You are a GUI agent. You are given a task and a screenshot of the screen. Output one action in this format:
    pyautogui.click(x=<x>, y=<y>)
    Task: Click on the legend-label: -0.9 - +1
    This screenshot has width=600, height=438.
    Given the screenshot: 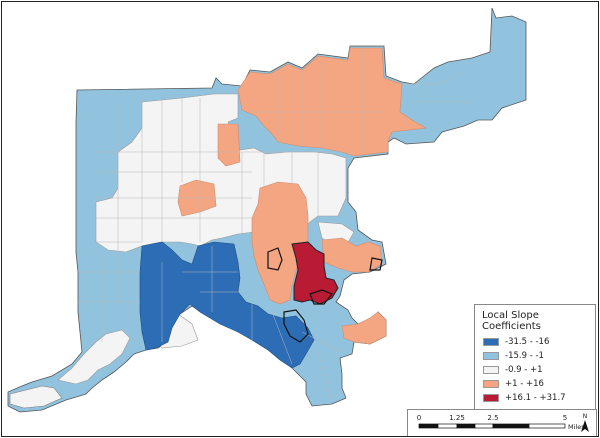 What is the action you would take?
    pyautogui.click(x=524, y=370)
    